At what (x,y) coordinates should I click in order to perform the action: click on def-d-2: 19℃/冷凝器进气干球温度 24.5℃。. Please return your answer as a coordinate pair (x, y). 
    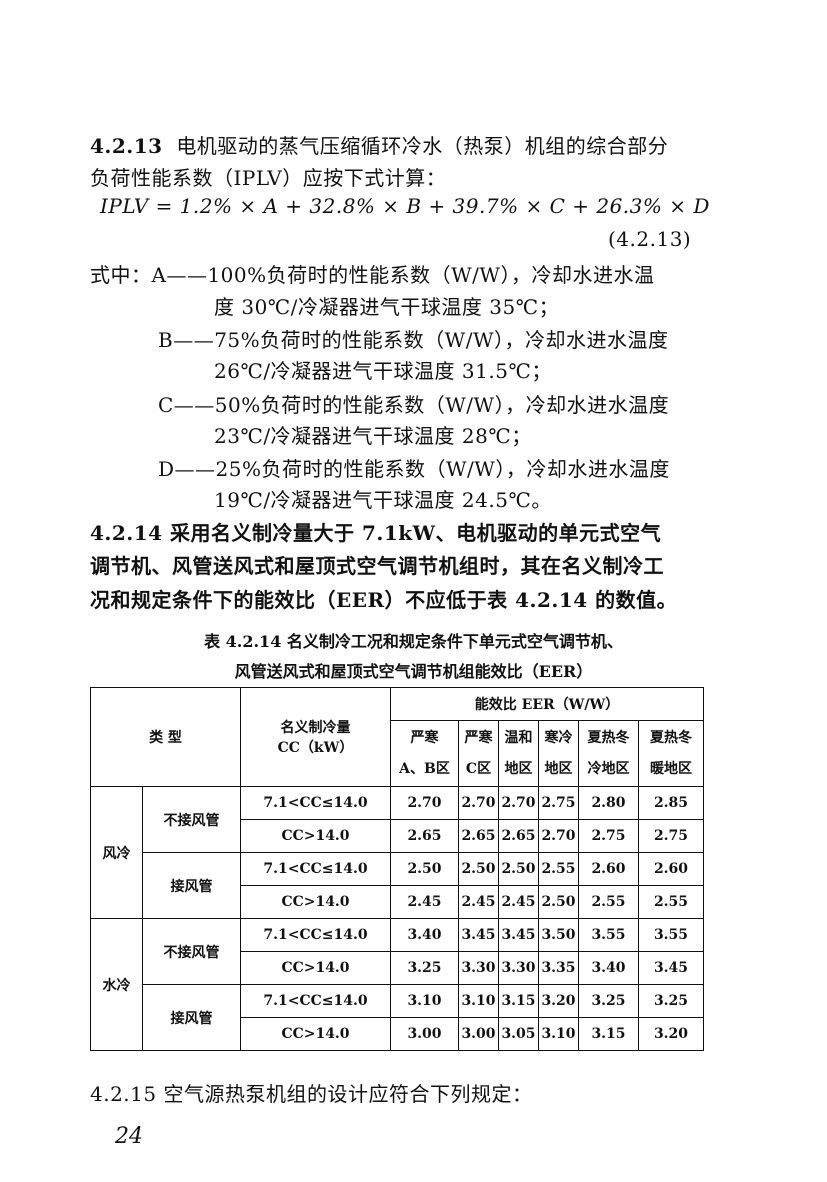
    Looking at the image, I should click on (383, 500).